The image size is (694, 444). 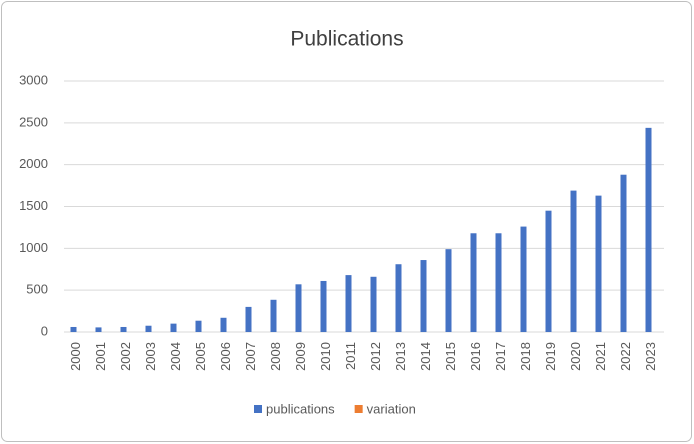 I want to click on x-tick-label: 2000, so click(x=75, y=356).